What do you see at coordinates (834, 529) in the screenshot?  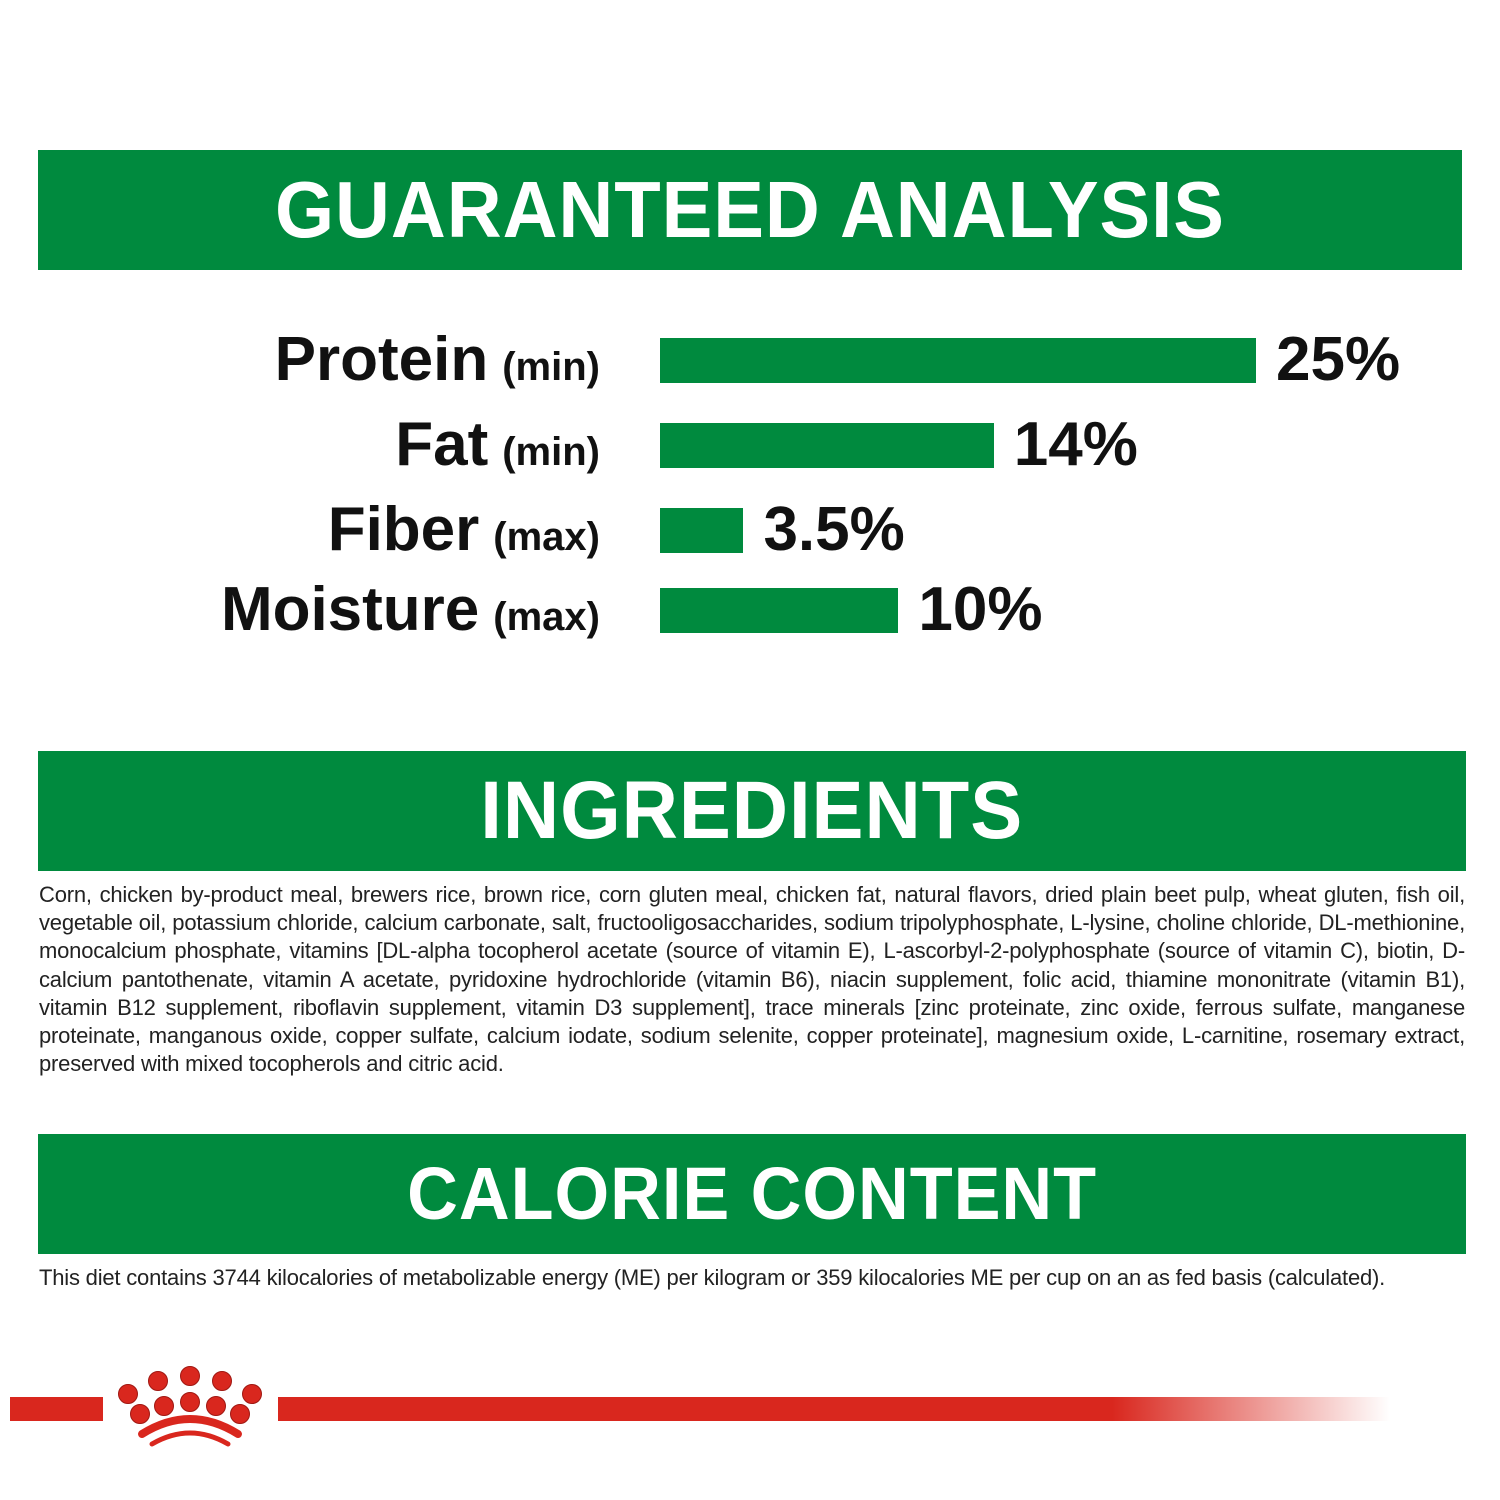 I see `nutrient-value: 3.5%` at bounding box center [834, 529].